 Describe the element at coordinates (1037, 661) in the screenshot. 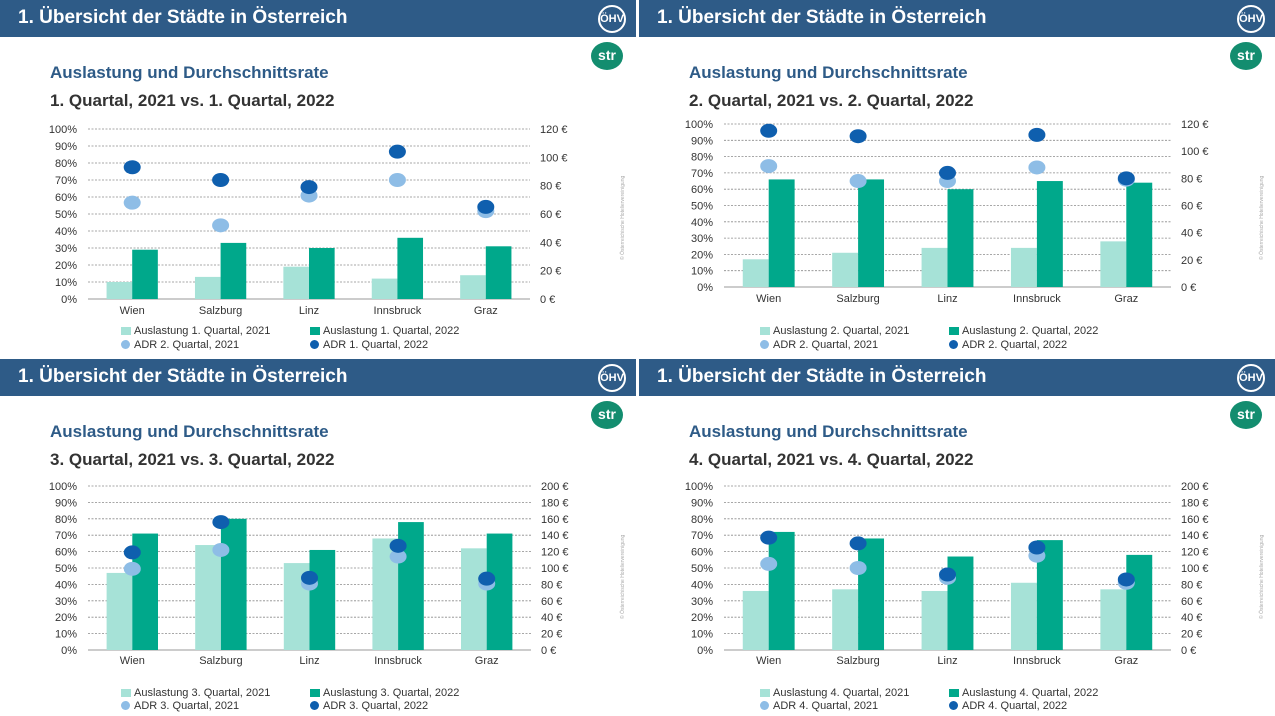

I see `x-category-label: Innsbruck` at that location.